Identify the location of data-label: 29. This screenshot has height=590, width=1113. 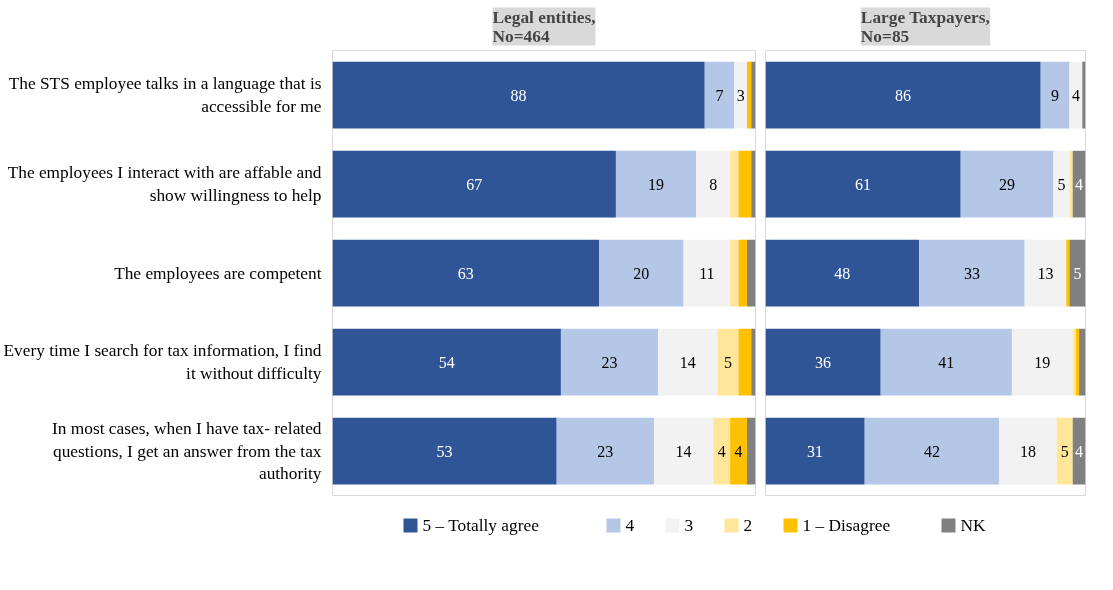
(1007, 184).